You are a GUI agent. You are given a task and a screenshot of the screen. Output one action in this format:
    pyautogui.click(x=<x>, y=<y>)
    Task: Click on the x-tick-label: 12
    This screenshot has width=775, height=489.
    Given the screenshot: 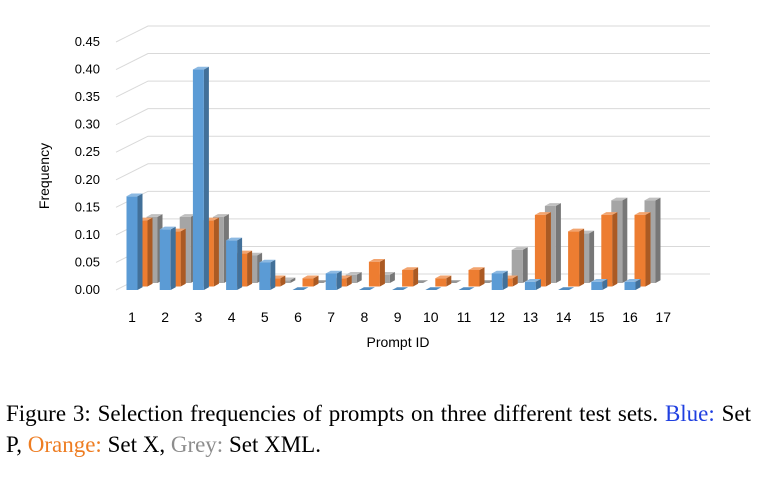 What is the action you would take?
    pyautogui.click(x=497, y=317)
    